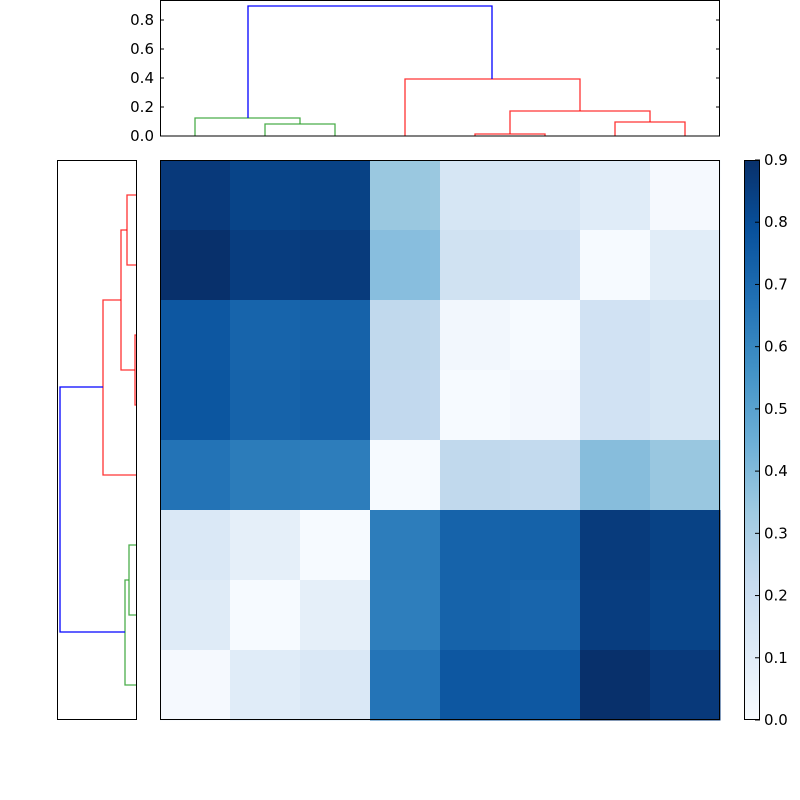 The height and width of the screenshot is (800, 800). I want to click on left-dendrogram-links, so click(97, 440).